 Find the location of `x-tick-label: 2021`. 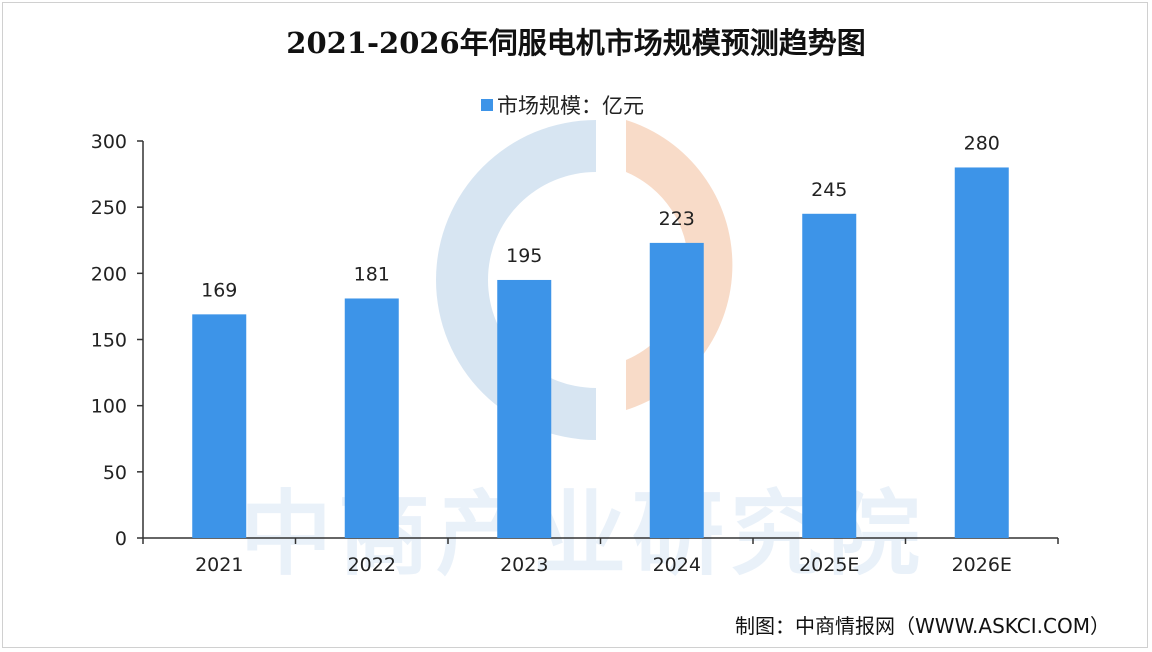

x-tick-label: 2021 is located at coordinates (219, 565).